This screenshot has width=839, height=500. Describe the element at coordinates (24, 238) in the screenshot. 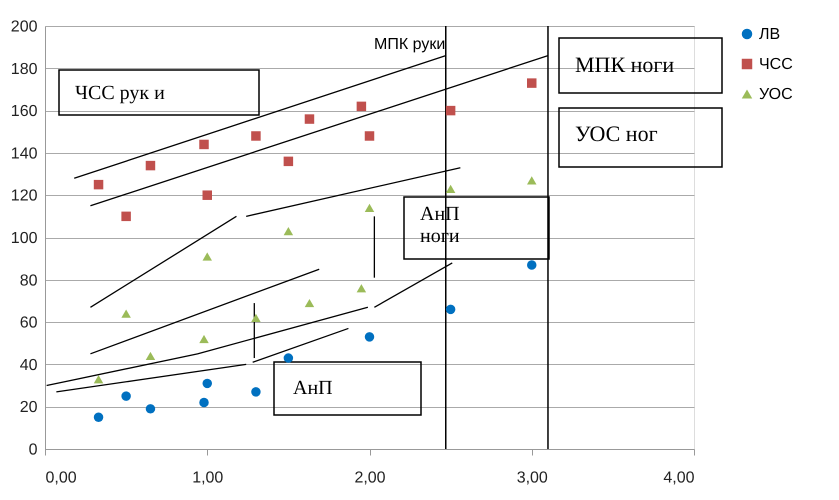

I see `y-tick-label: 100` at that location.